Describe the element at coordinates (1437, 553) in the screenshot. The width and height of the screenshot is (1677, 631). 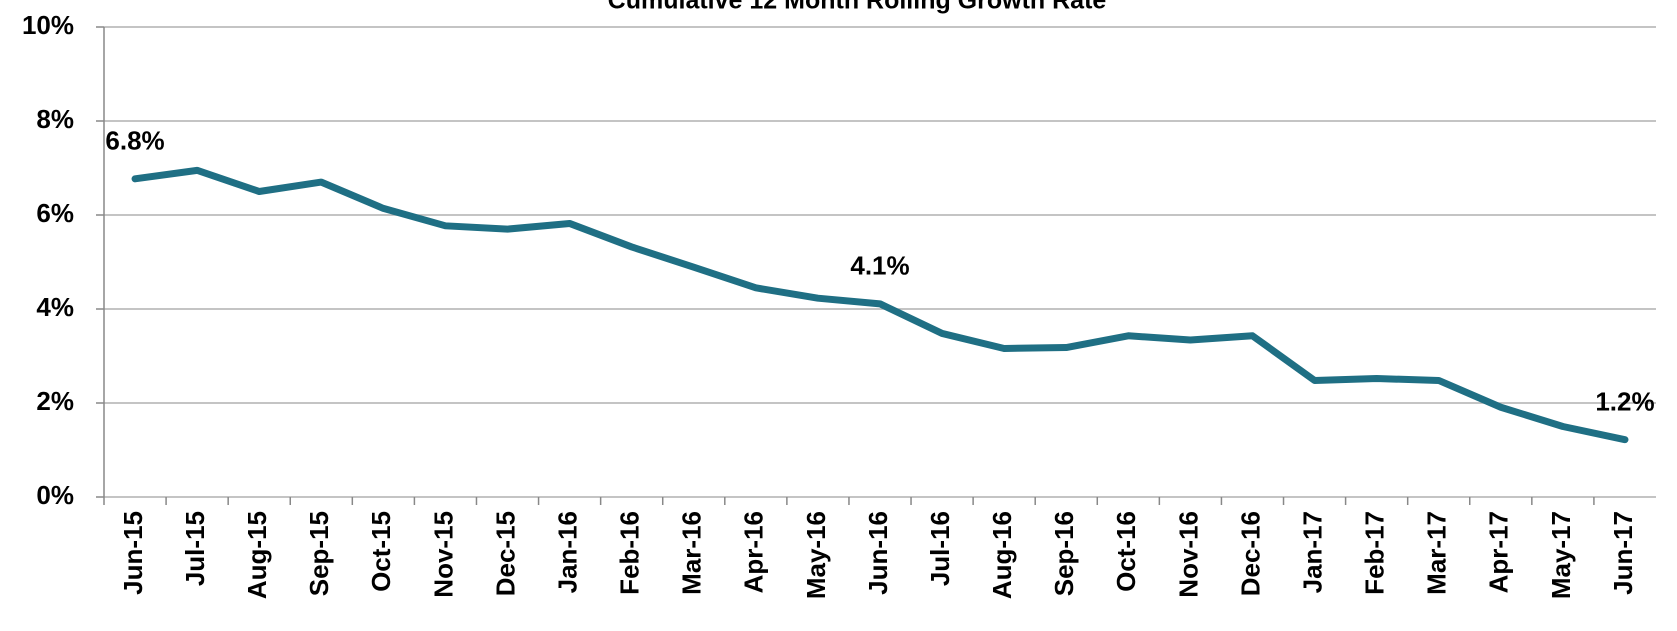
I see `x-tick-label: Mar-17` at that location.